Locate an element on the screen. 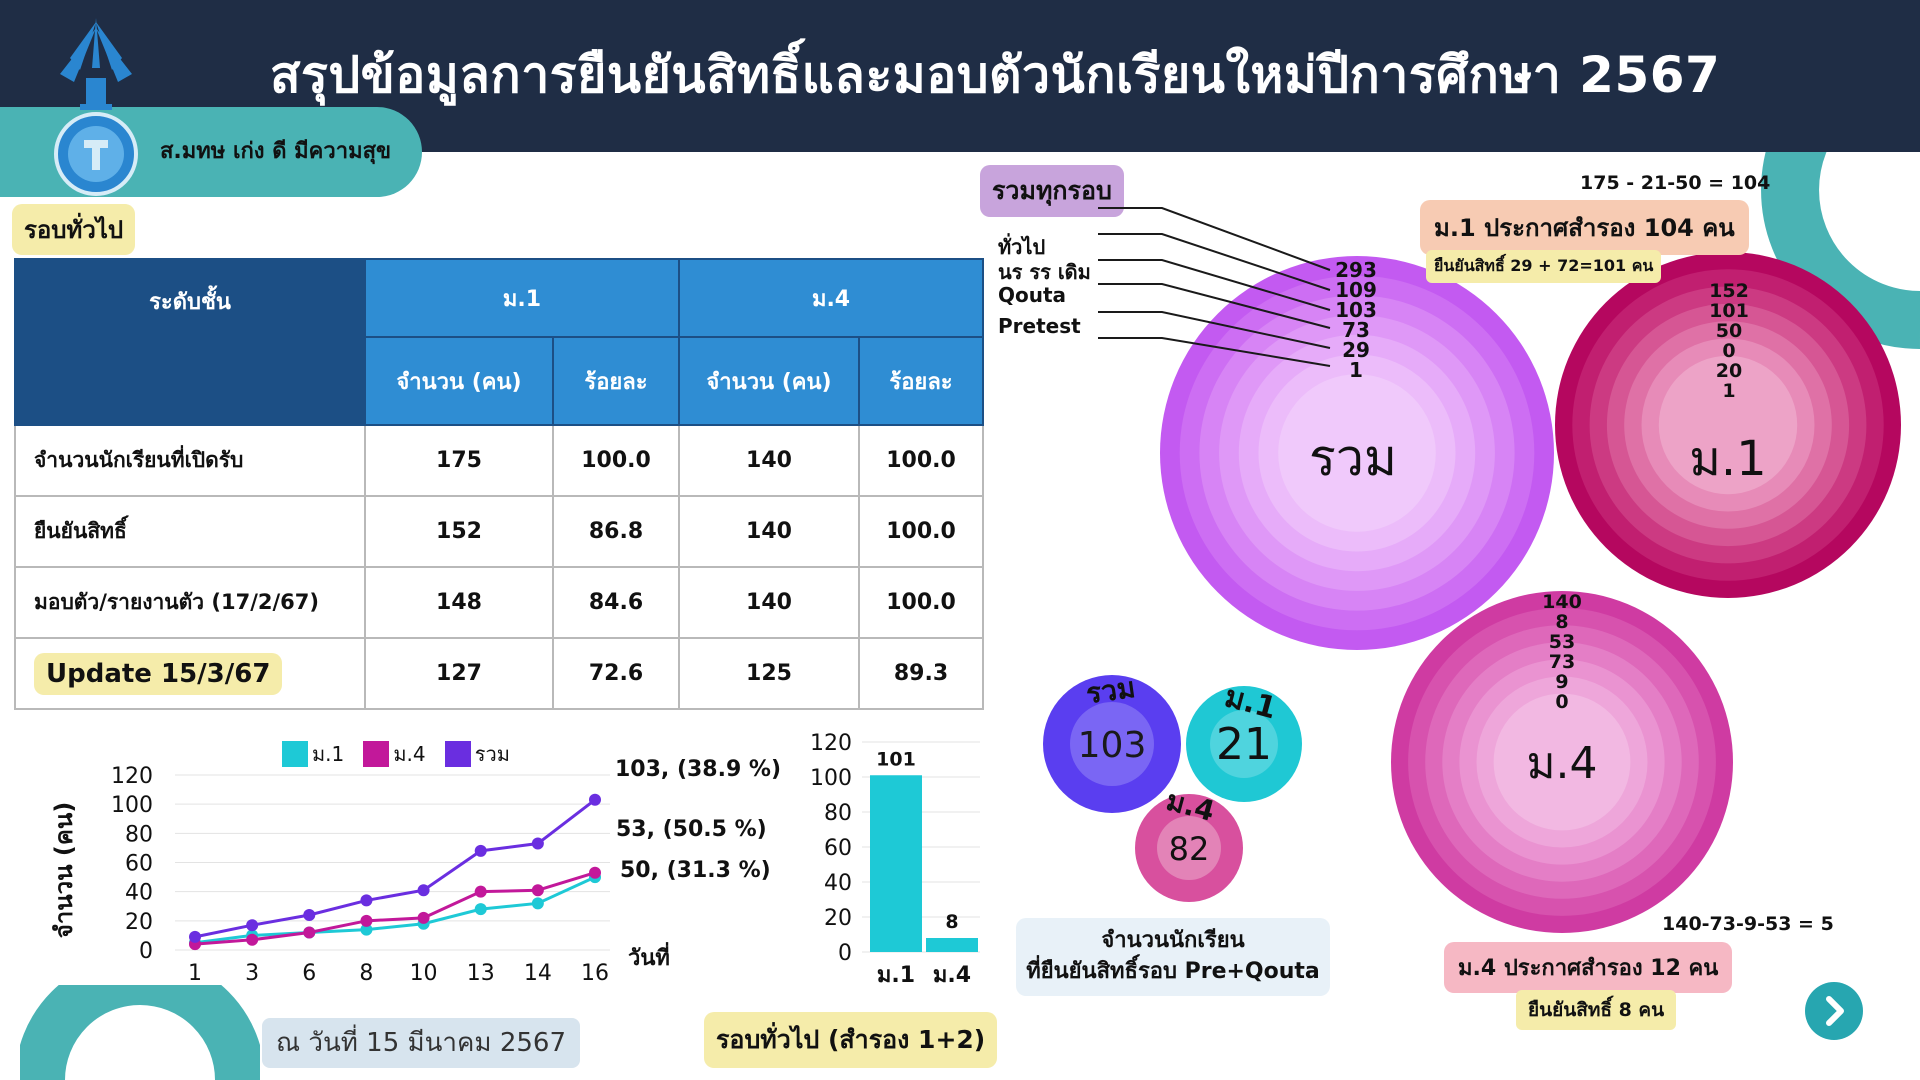 This screenshot has width=1920, height=1080. m4-round-value: 9 is located at coordinates (1561, 682).